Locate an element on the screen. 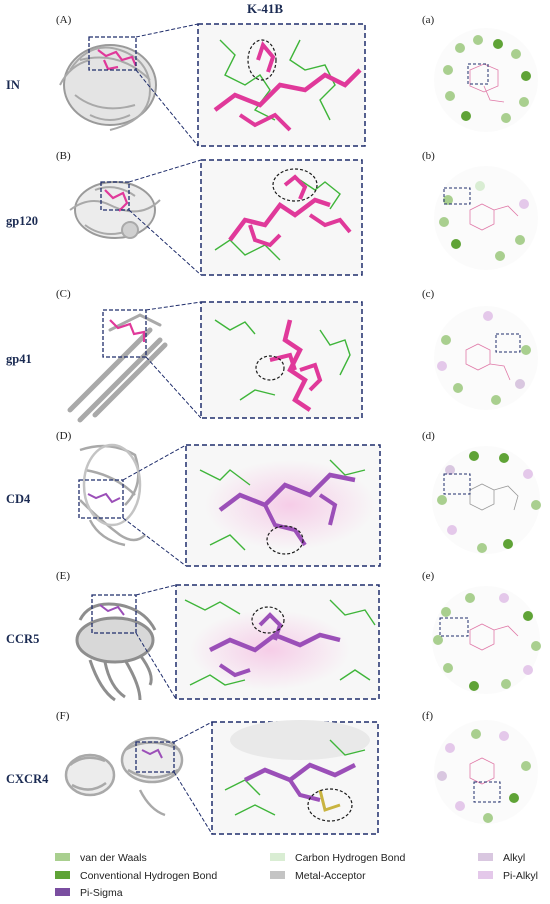 The image size is (550, 904). row-ccr5-group is located at coordinates (308, 643).